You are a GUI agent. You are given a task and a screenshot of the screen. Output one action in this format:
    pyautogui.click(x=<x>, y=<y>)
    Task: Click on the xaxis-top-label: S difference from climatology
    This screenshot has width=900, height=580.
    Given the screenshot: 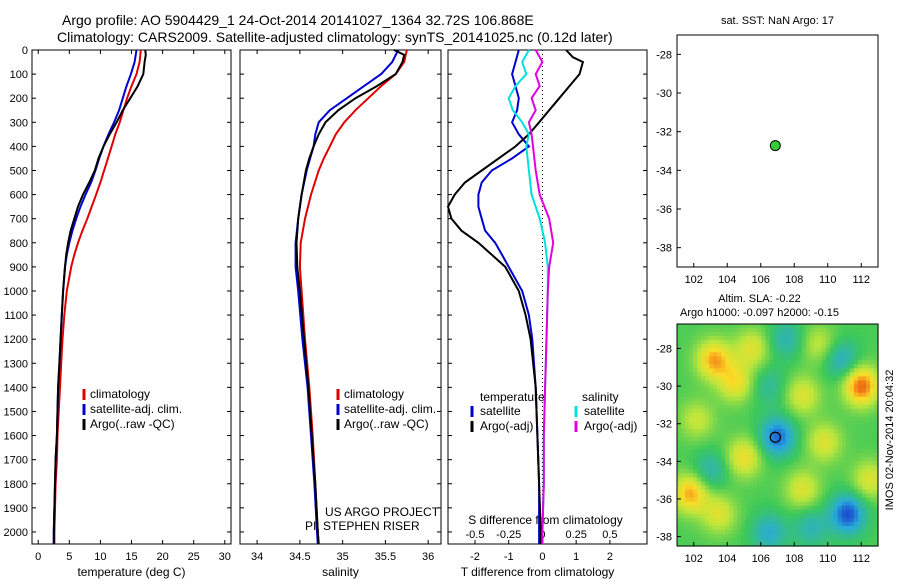 What is the action you would take?
    pyautogui.click(x=545, y=520)
    